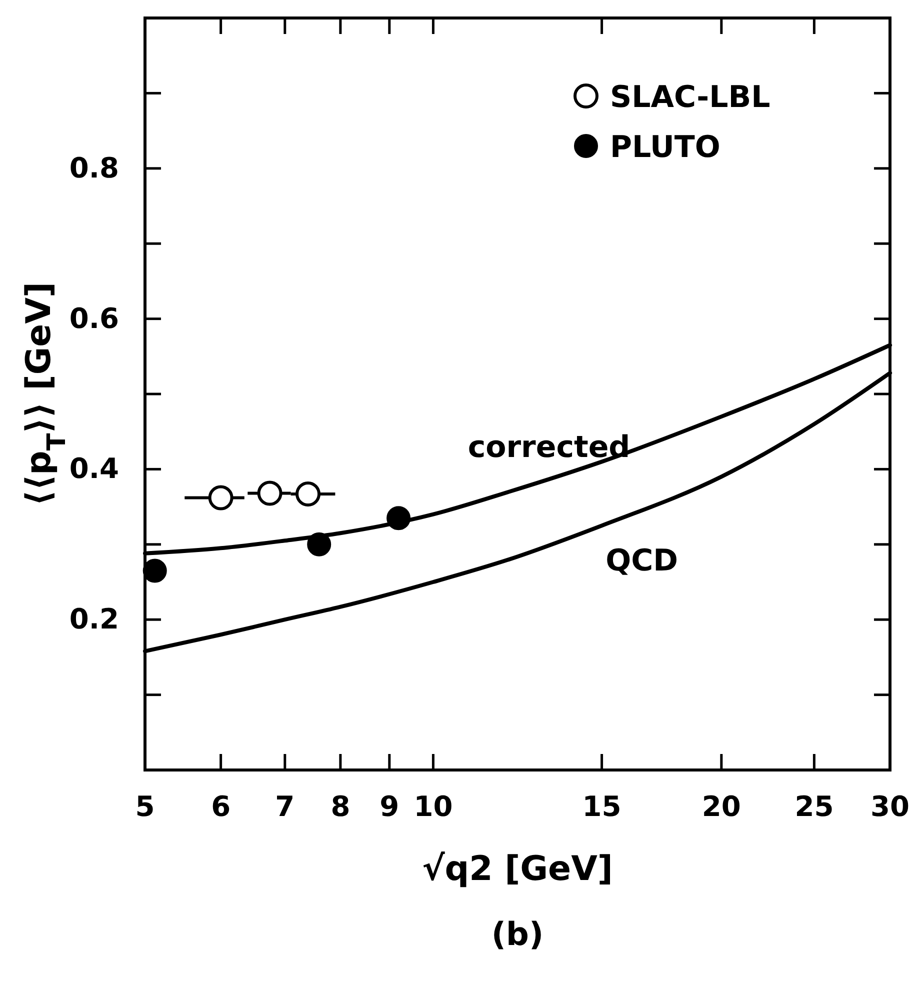 The width and height of the screenshot is (920, 991). I want to click on y-tick-label: 0.4, so click(94, 469).